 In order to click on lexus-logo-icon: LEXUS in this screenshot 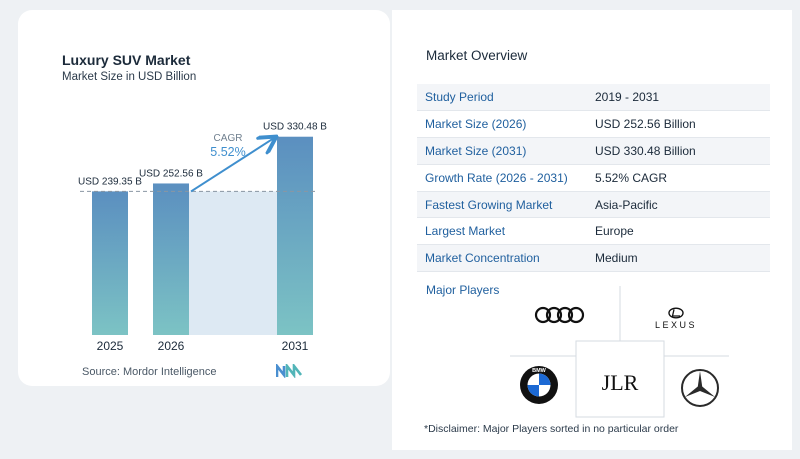, I will do `click(676, 318)`.